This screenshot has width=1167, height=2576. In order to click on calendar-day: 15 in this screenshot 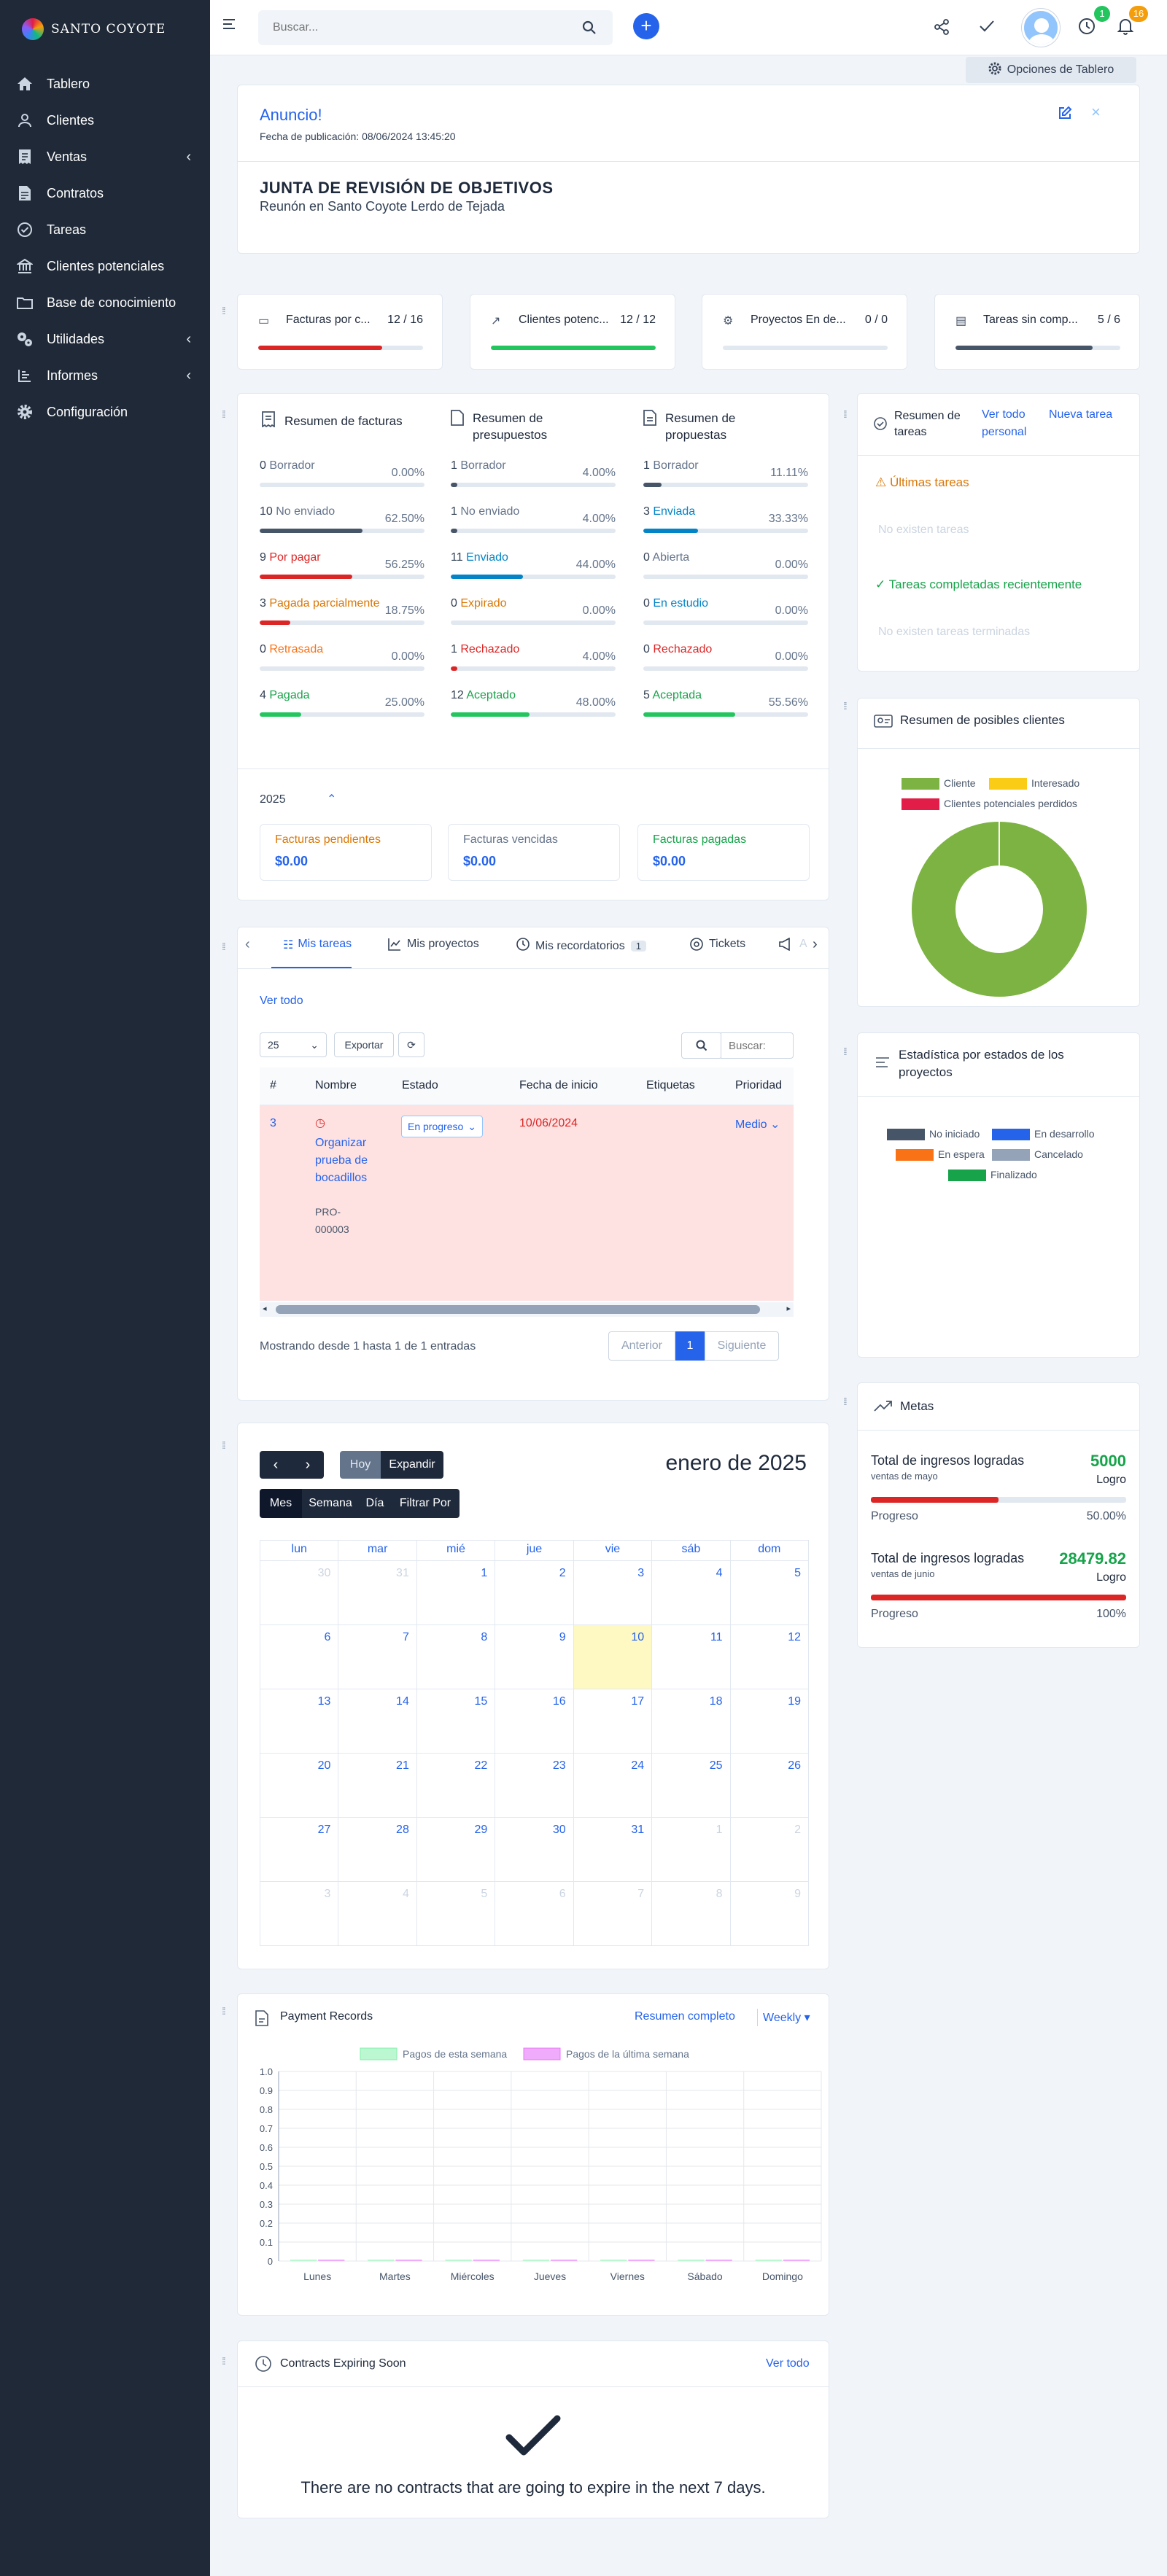, I will do `click(456, 1721)`.